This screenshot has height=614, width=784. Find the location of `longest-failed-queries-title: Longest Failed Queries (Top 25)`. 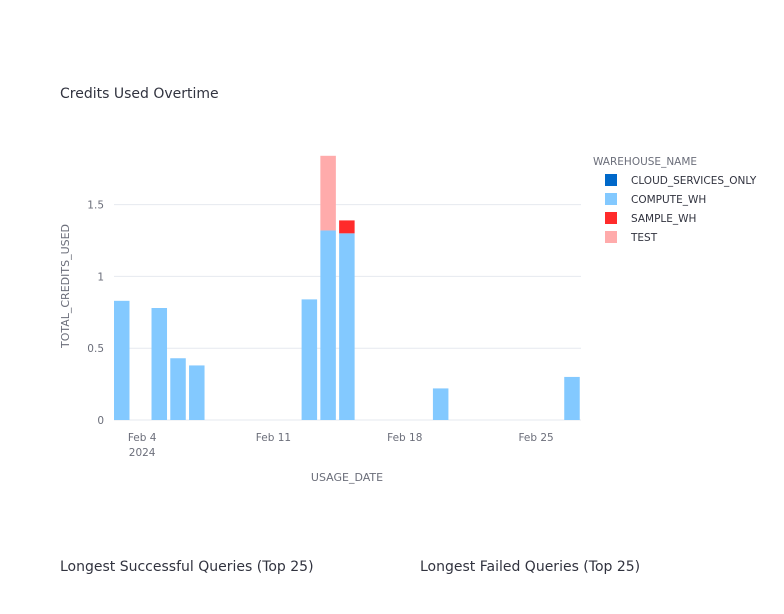

longest-failed-queries-title: Longest Failed Queries (Top 25) is located at coordinates (530, 567).